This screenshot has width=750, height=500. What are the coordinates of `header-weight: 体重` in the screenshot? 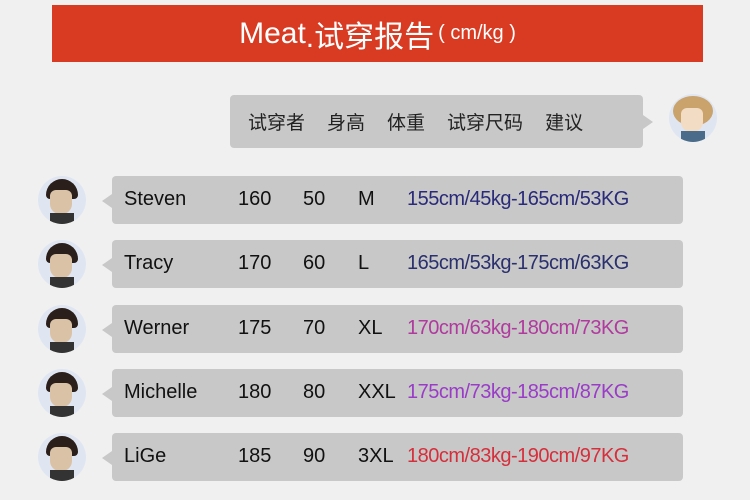 It's located at (406, 123).